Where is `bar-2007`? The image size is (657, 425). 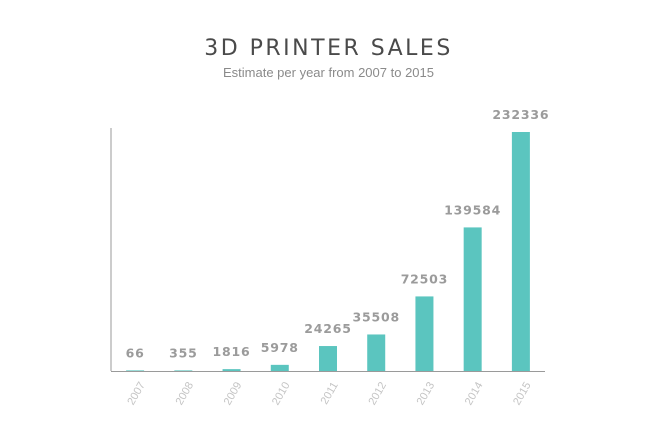
bar-2007 is located at coordinates (135, 370).